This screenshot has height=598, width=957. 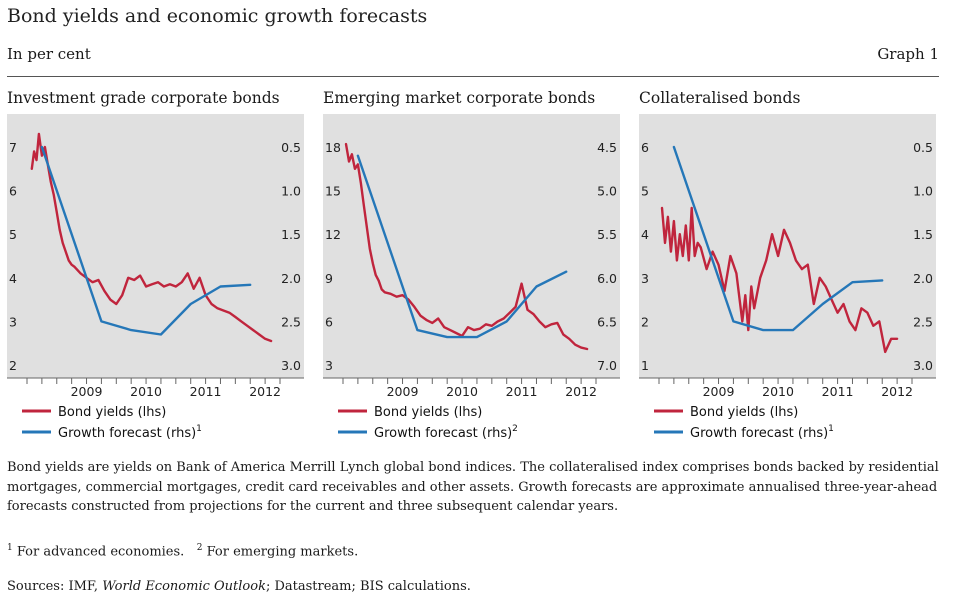 What do you see at coordinates (908, 54) in the screenshot?
I see `graph-number: Graph 1` at bounding box center [908, 54].